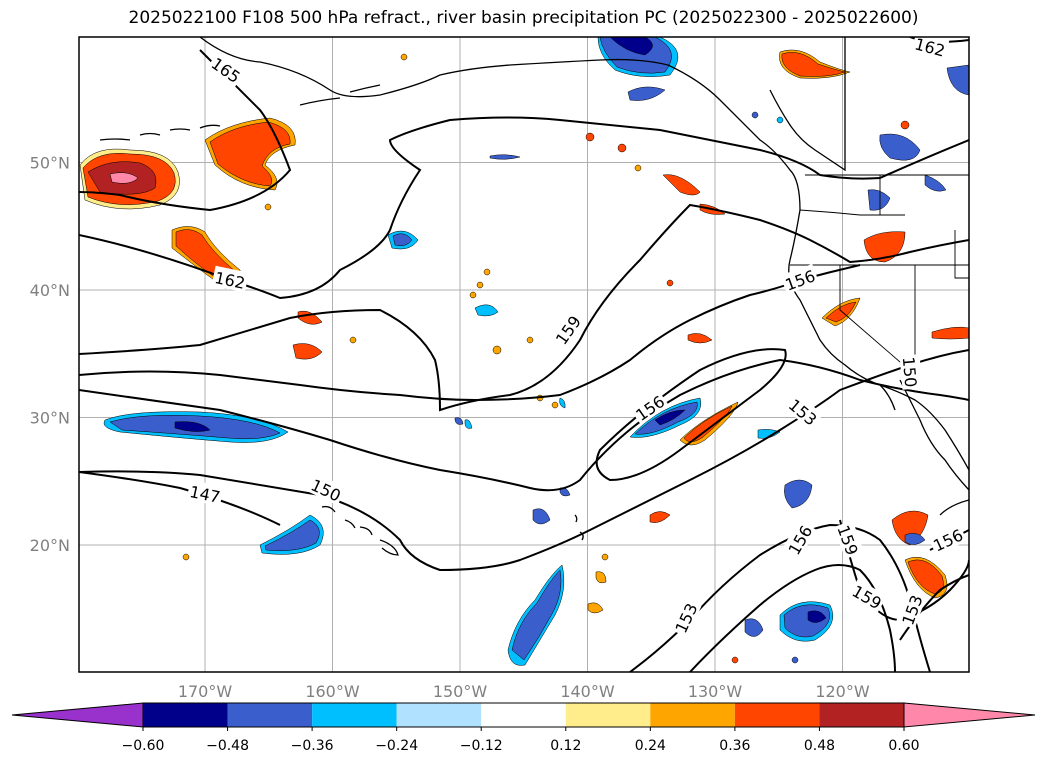 This screenshot has height=765, width=1047. What do you see at coordinates (50, 418) in the screenshot?
I see `lat-tick-label: 30°N` at bounding box center [50, 418].